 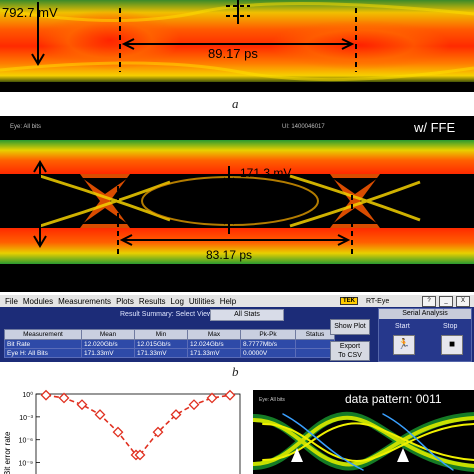 I want to click on data-pattern-label: data pattern: 0011, so click(x=393, y=399).